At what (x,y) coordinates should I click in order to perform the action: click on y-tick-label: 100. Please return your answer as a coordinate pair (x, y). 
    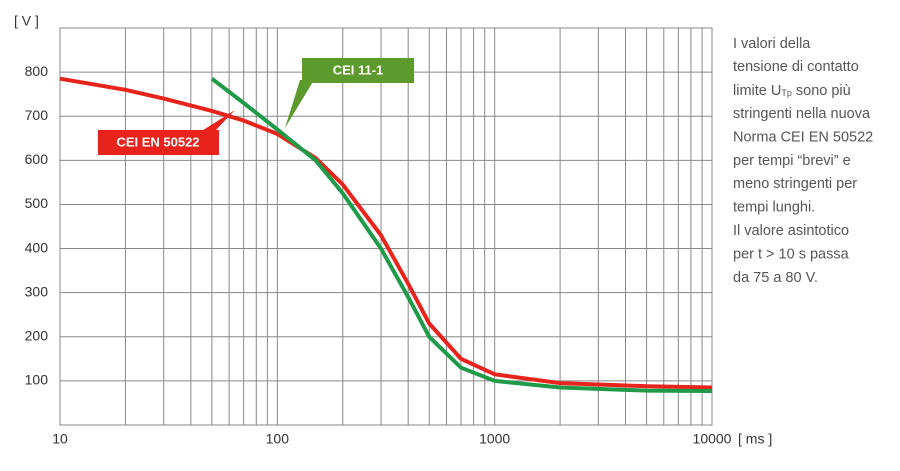
    Looking at the image, I should click on (37, 380).